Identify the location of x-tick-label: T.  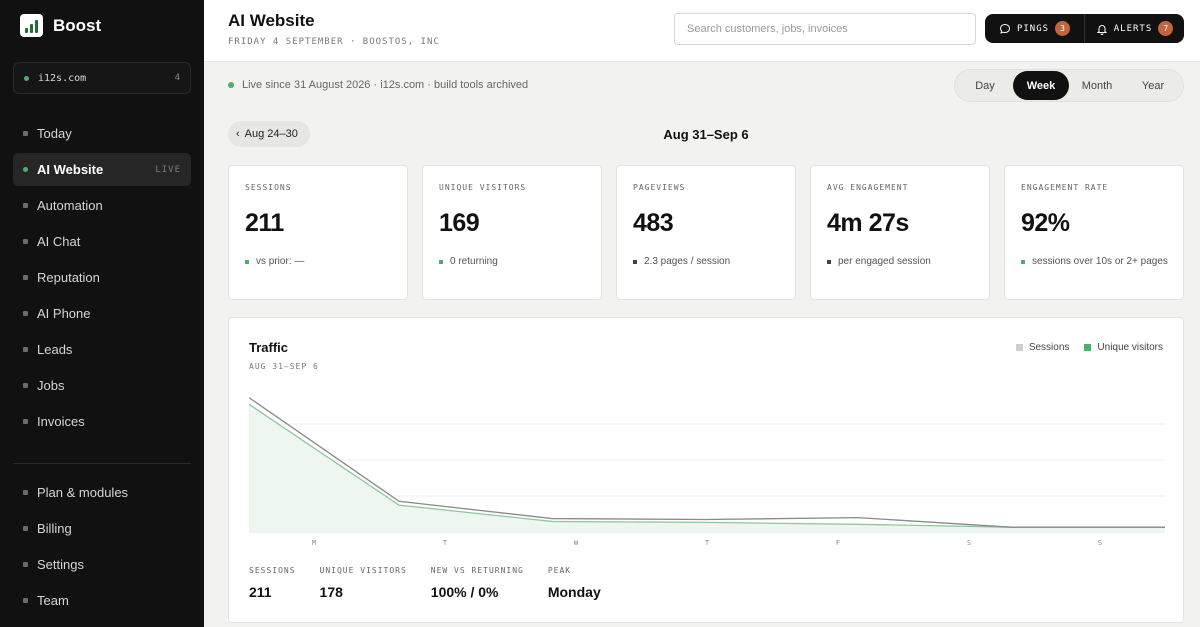
(707, 543).